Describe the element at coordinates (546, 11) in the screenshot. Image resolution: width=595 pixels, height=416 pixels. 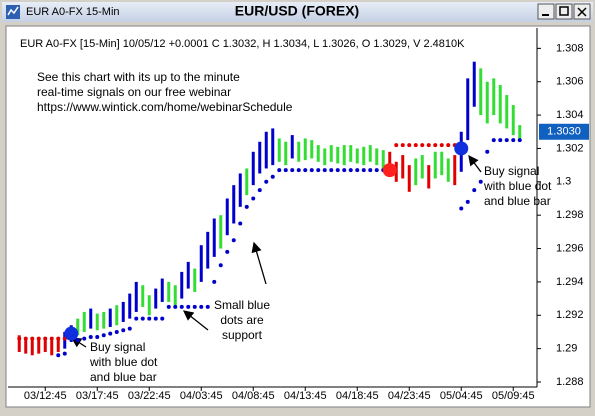
I see `minimize-button` at that location.